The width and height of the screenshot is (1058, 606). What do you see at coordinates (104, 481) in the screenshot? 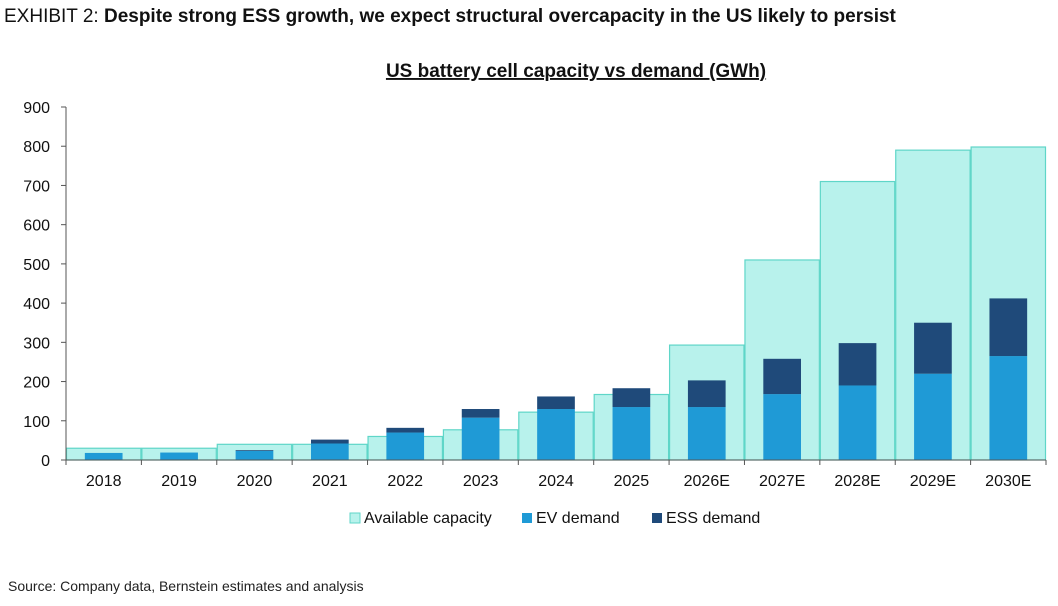
I see `x-tick-label-2018: 2018` at bounding box center [104, 481].